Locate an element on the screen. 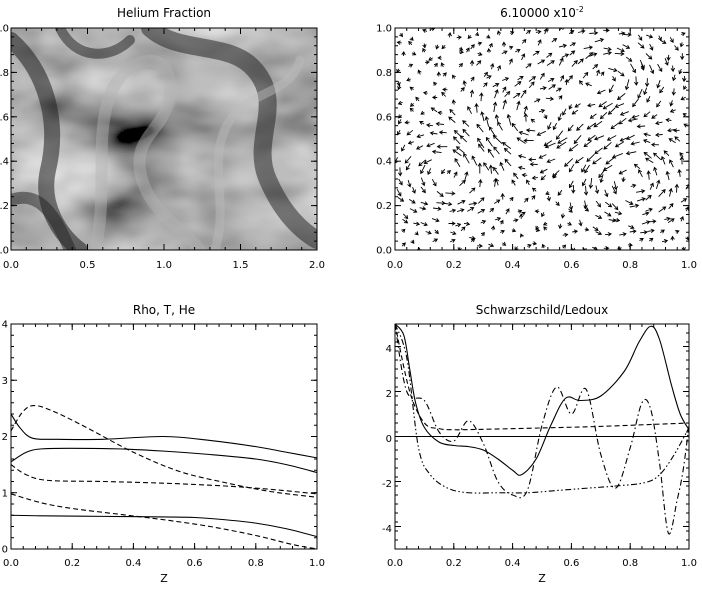  panel-title: Helium Fraction is located at coordinates (164, 13).